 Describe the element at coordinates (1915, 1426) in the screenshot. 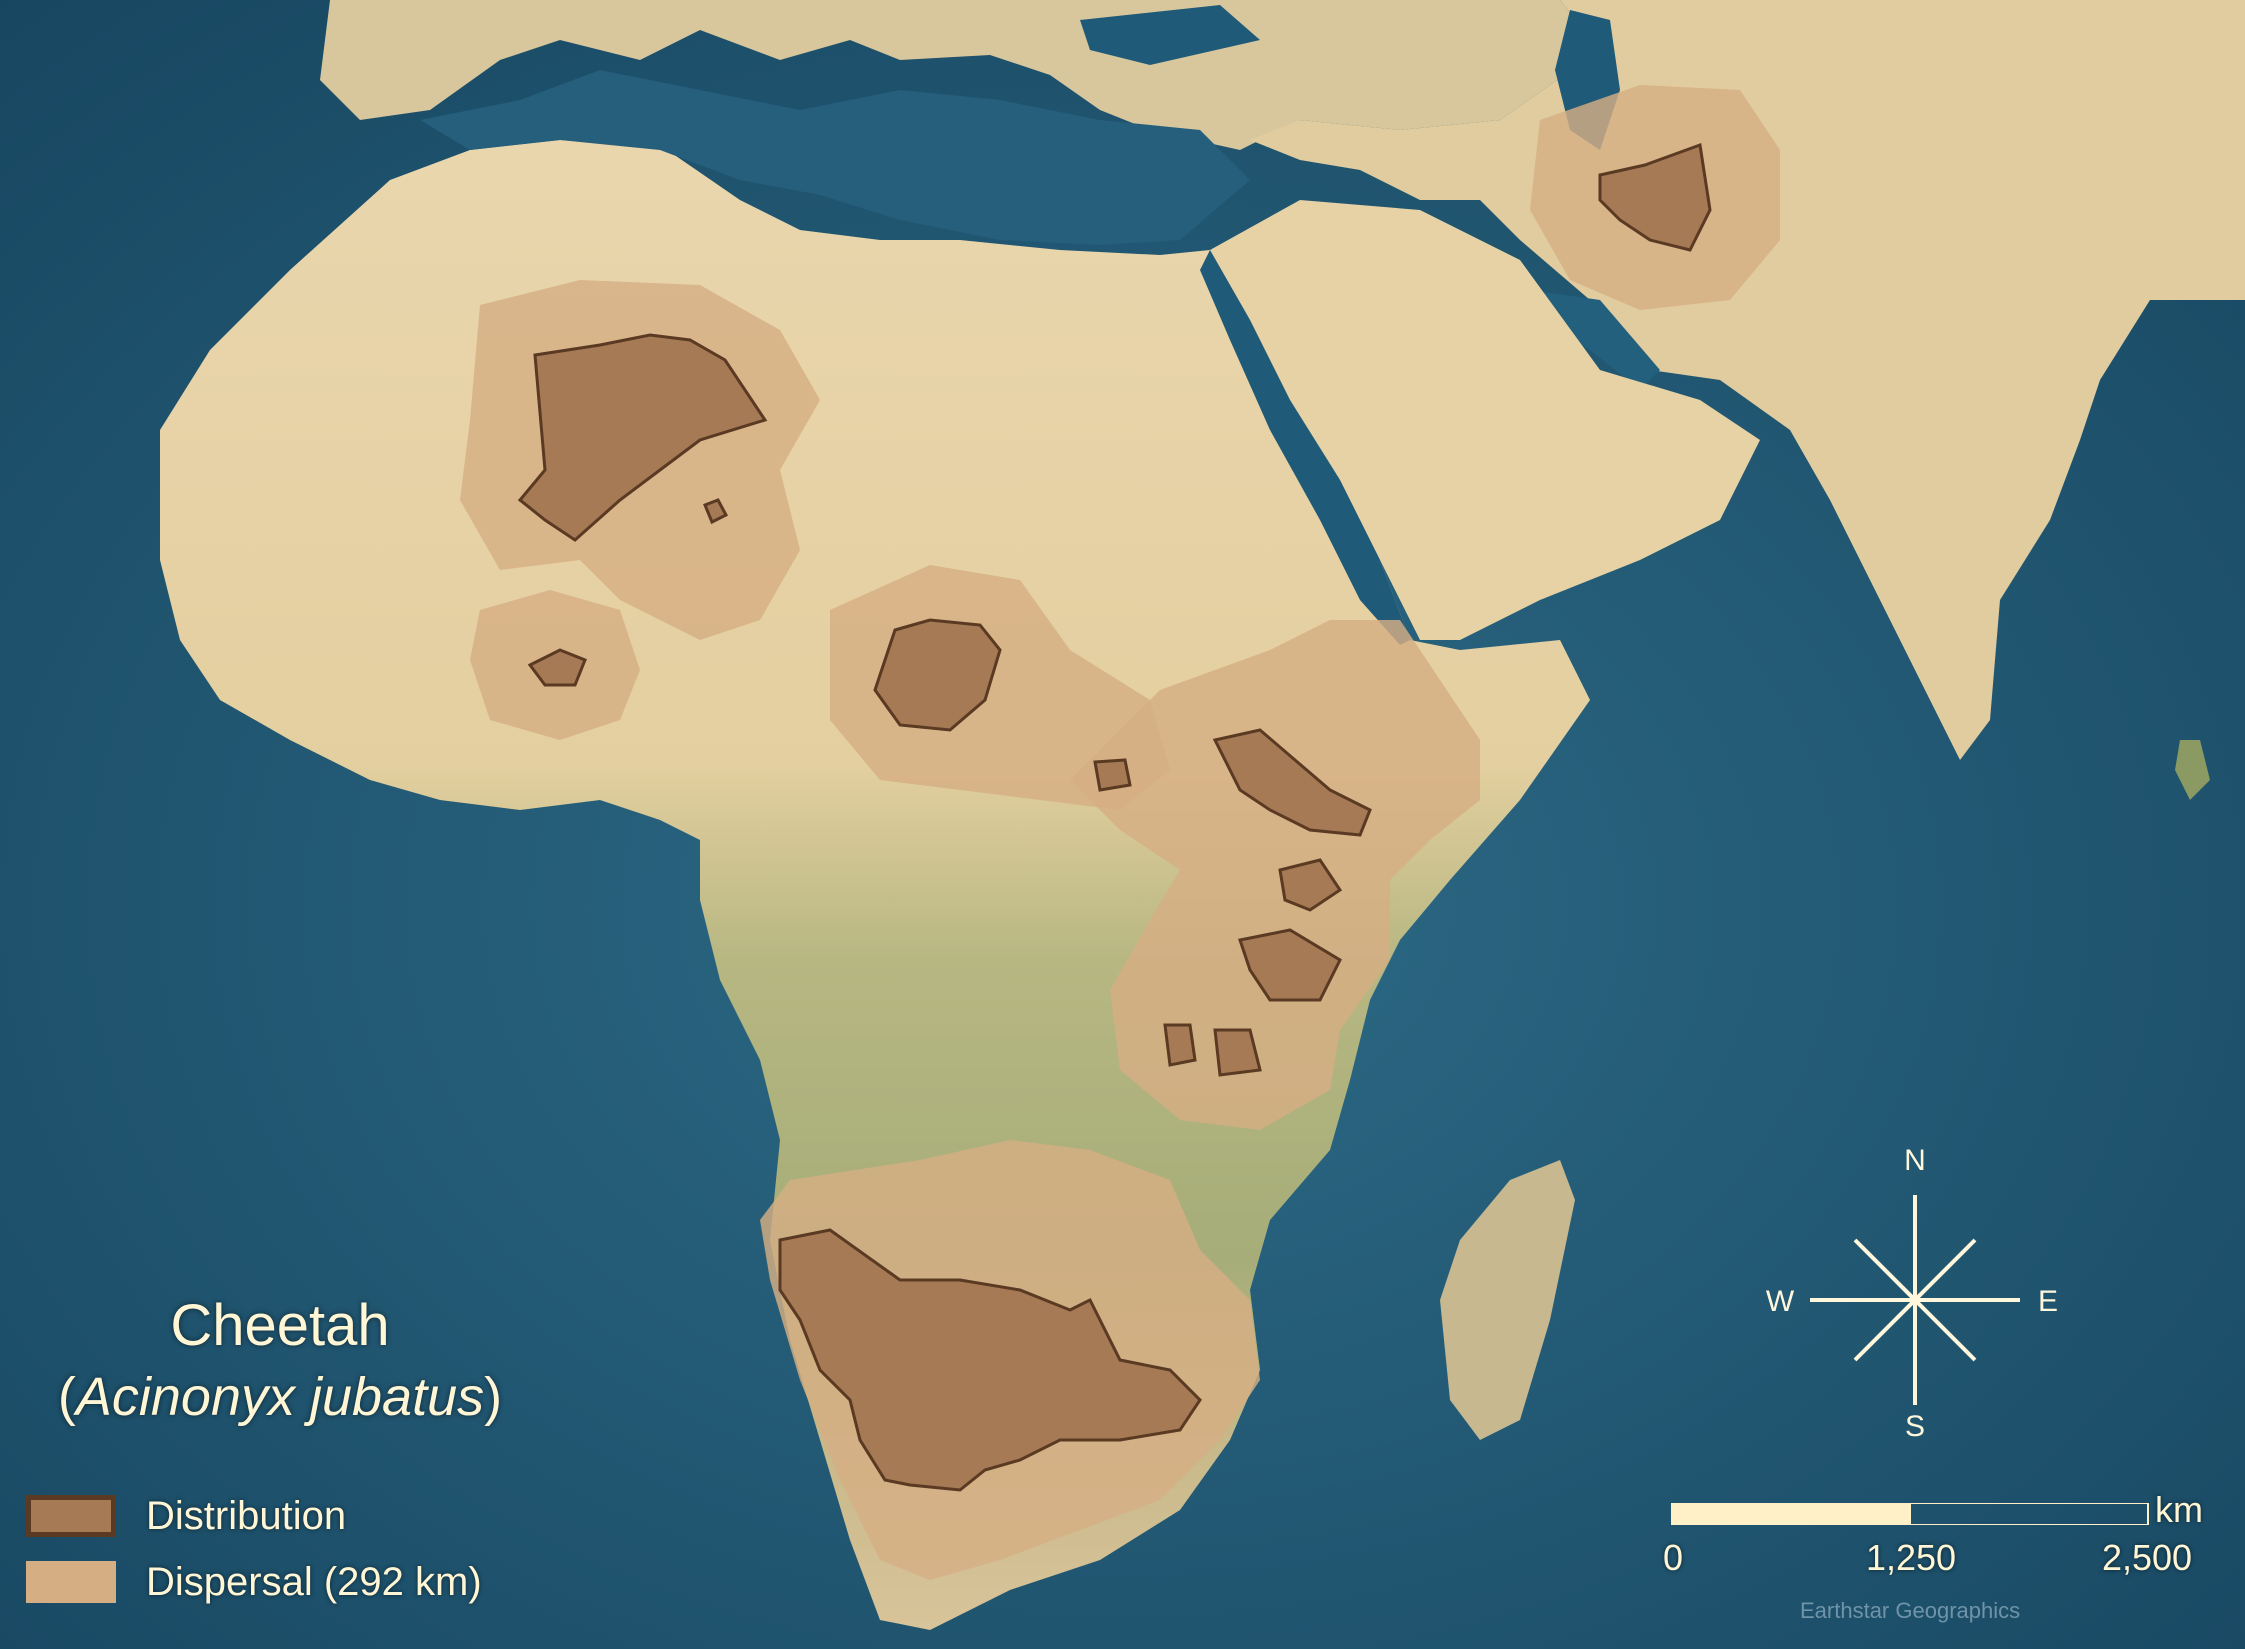

I see `compass-s: S` at that location.